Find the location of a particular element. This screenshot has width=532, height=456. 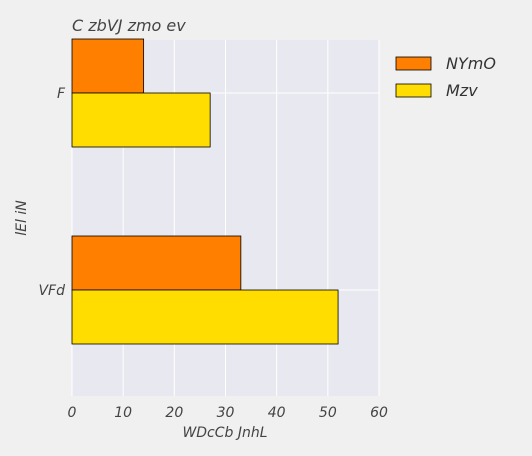

legend: NYmO Mzv is located at coordinates (445, 77).